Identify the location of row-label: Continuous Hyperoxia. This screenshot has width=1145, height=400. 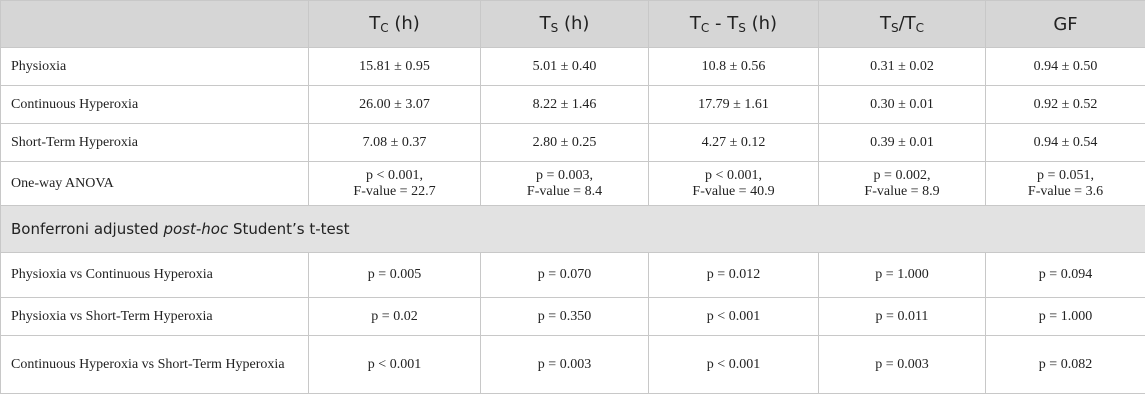
(154, 104).